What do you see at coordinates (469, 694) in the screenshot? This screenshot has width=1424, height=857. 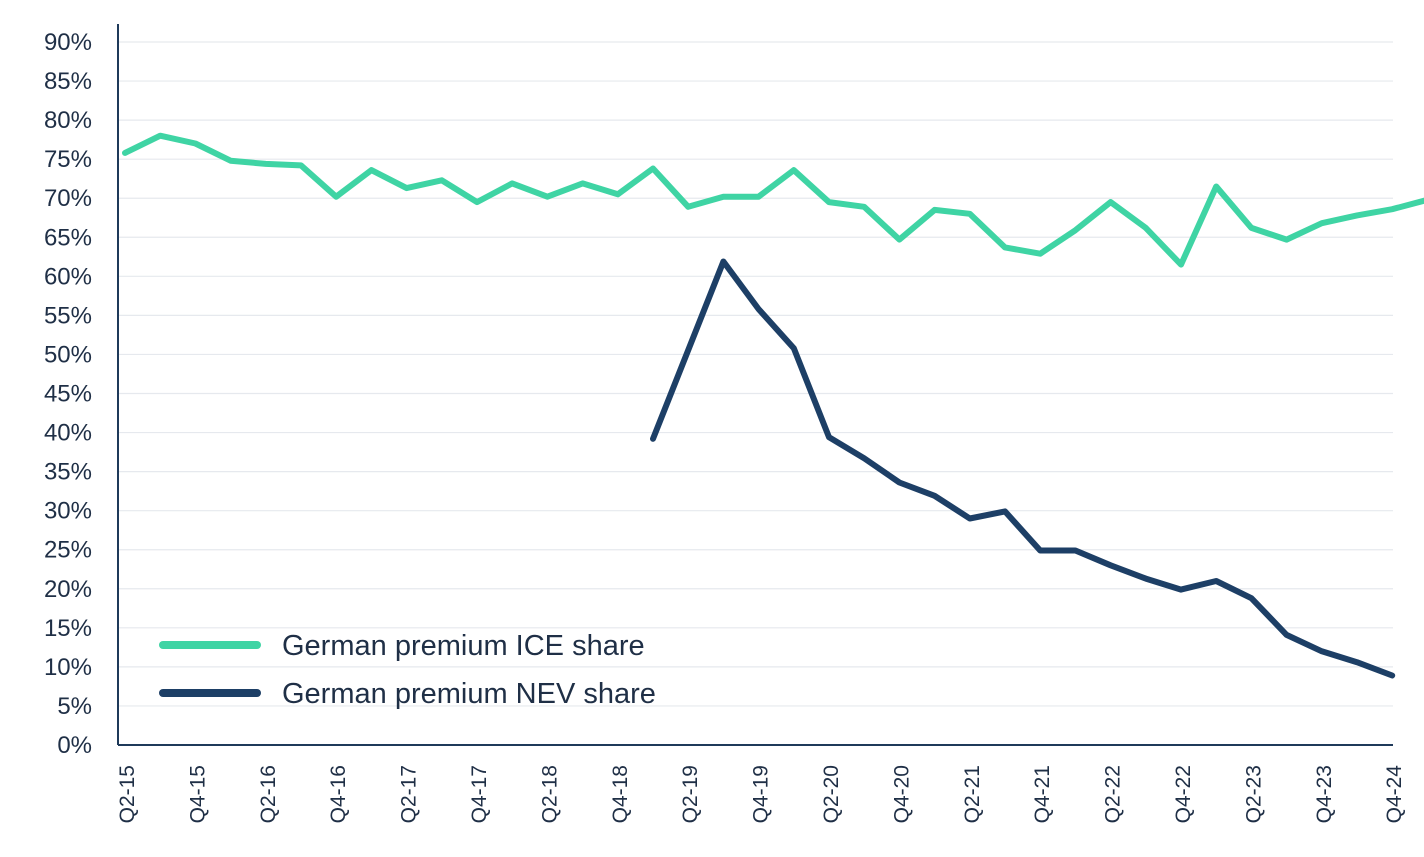 I see `legend-label-nev: German premium NEV share` at bounding box center [469, 694].